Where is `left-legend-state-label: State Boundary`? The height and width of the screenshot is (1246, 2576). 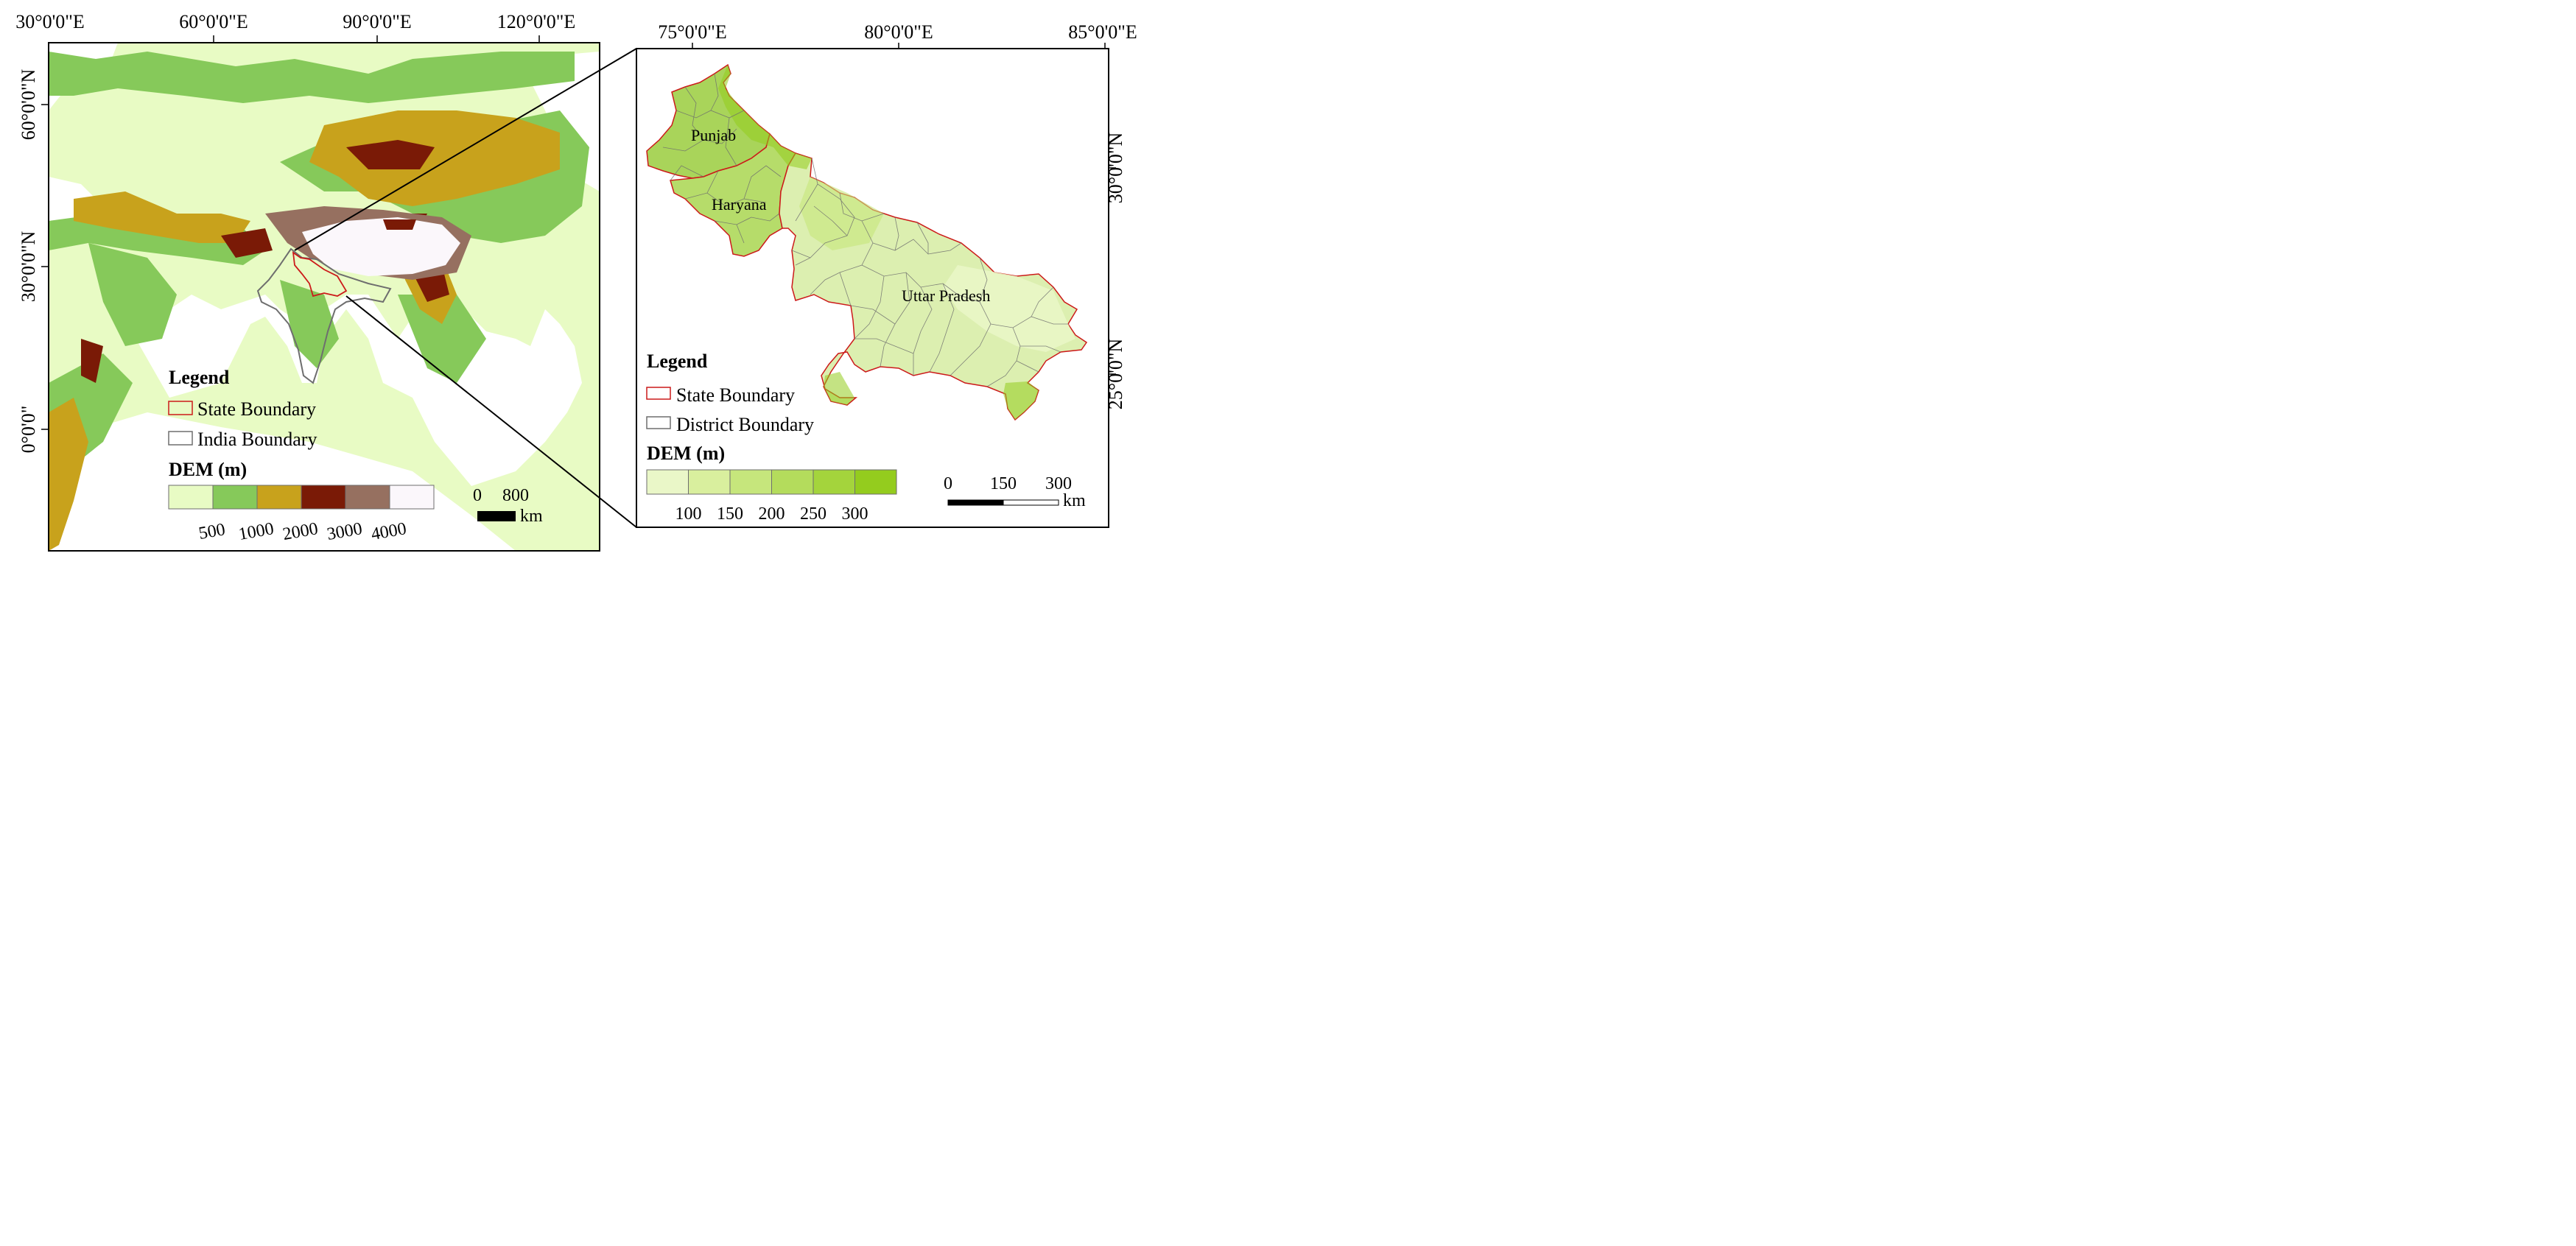
left-legend-state-label: State Boundary is located at coordinates (256, 409).